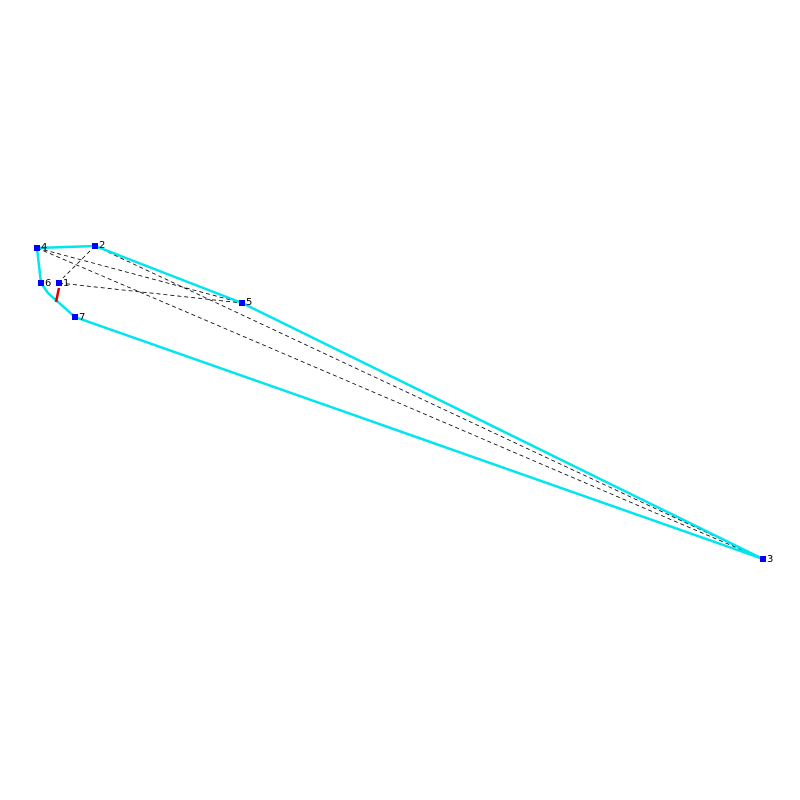  What do you see at coordinates (66, 283) in the screenshot?
I see `node-label: 1` at bounding box center [66, 283].